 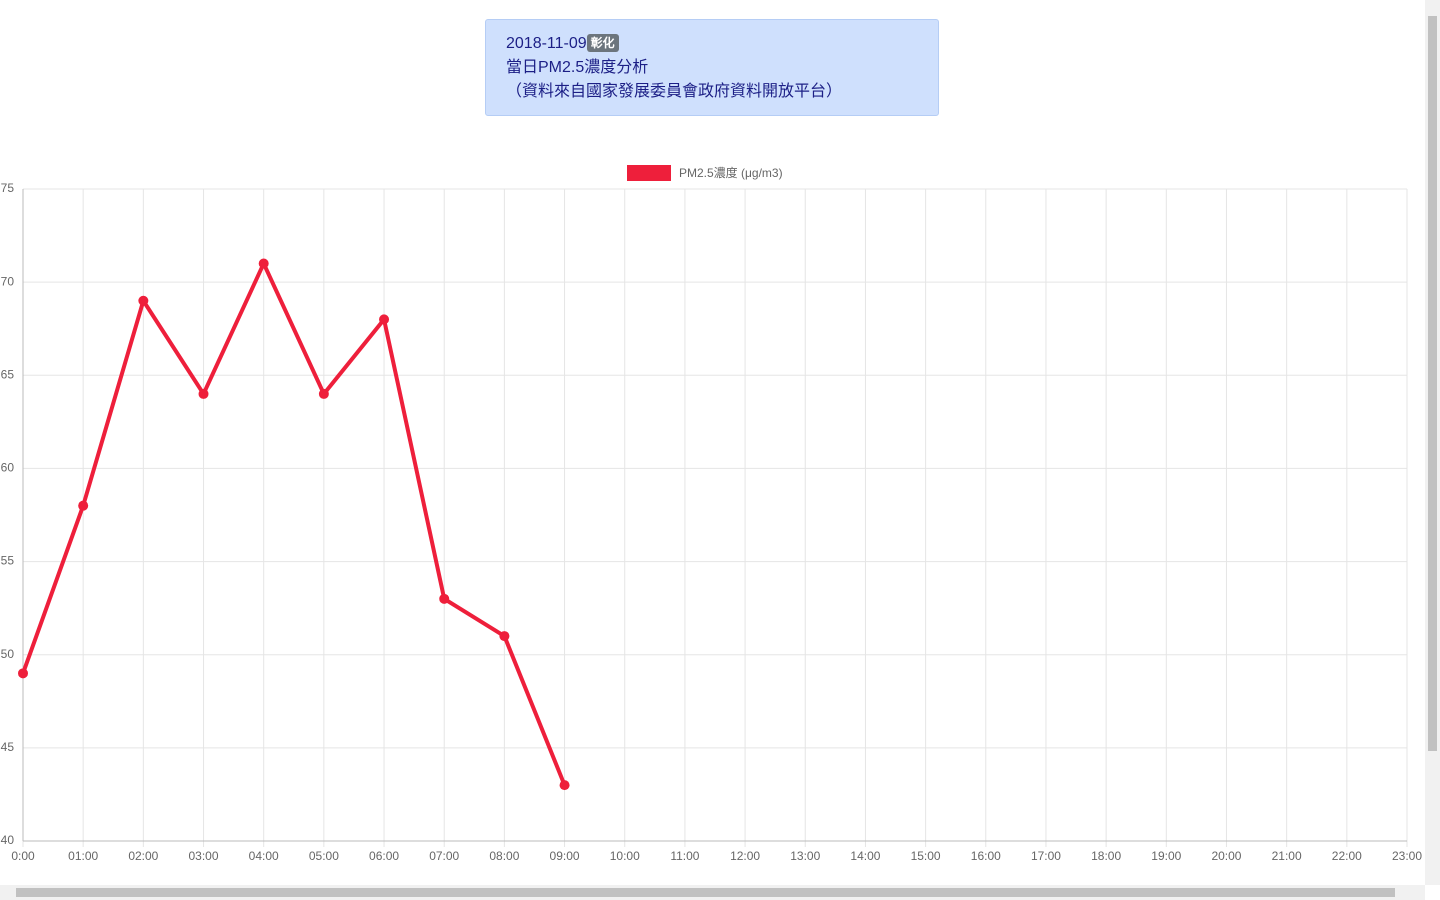 What do you see at coordinates (504, 856) in the screenshot?
I see `x-tick-label: 08:00` at bounding box center [504, 856].